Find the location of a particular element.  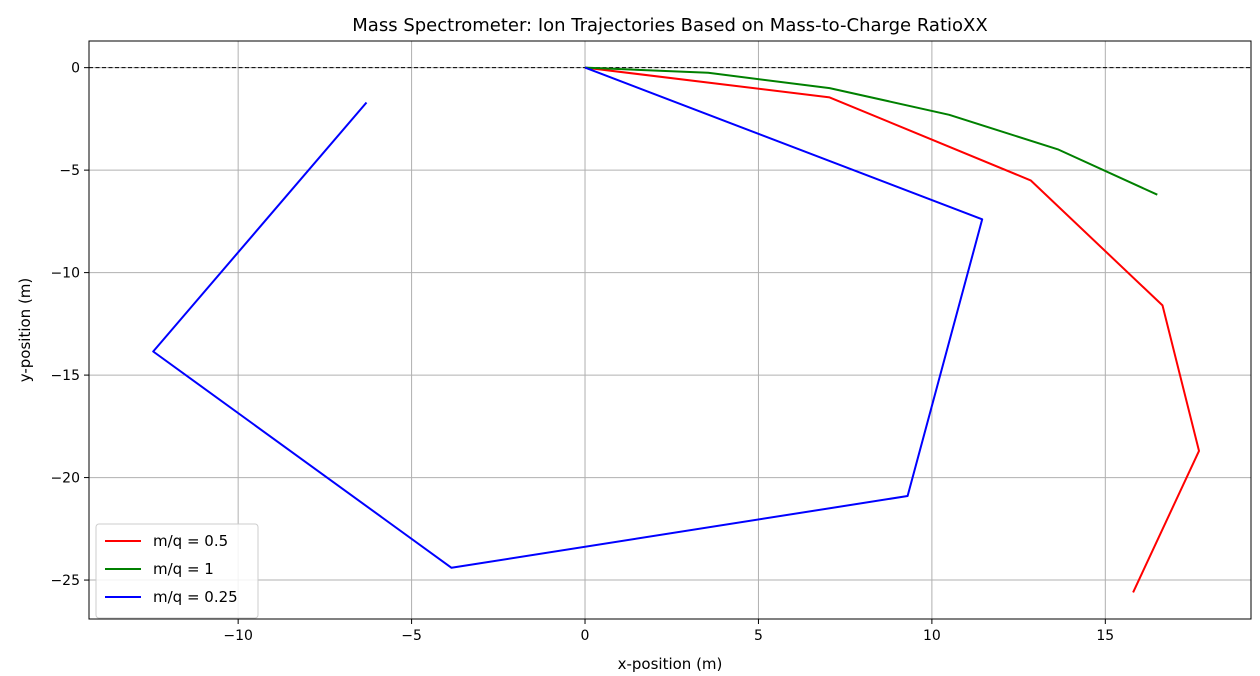

x-axis-ticks: −10 −5 0 5 10 15 is located at coordinates (668, 631).